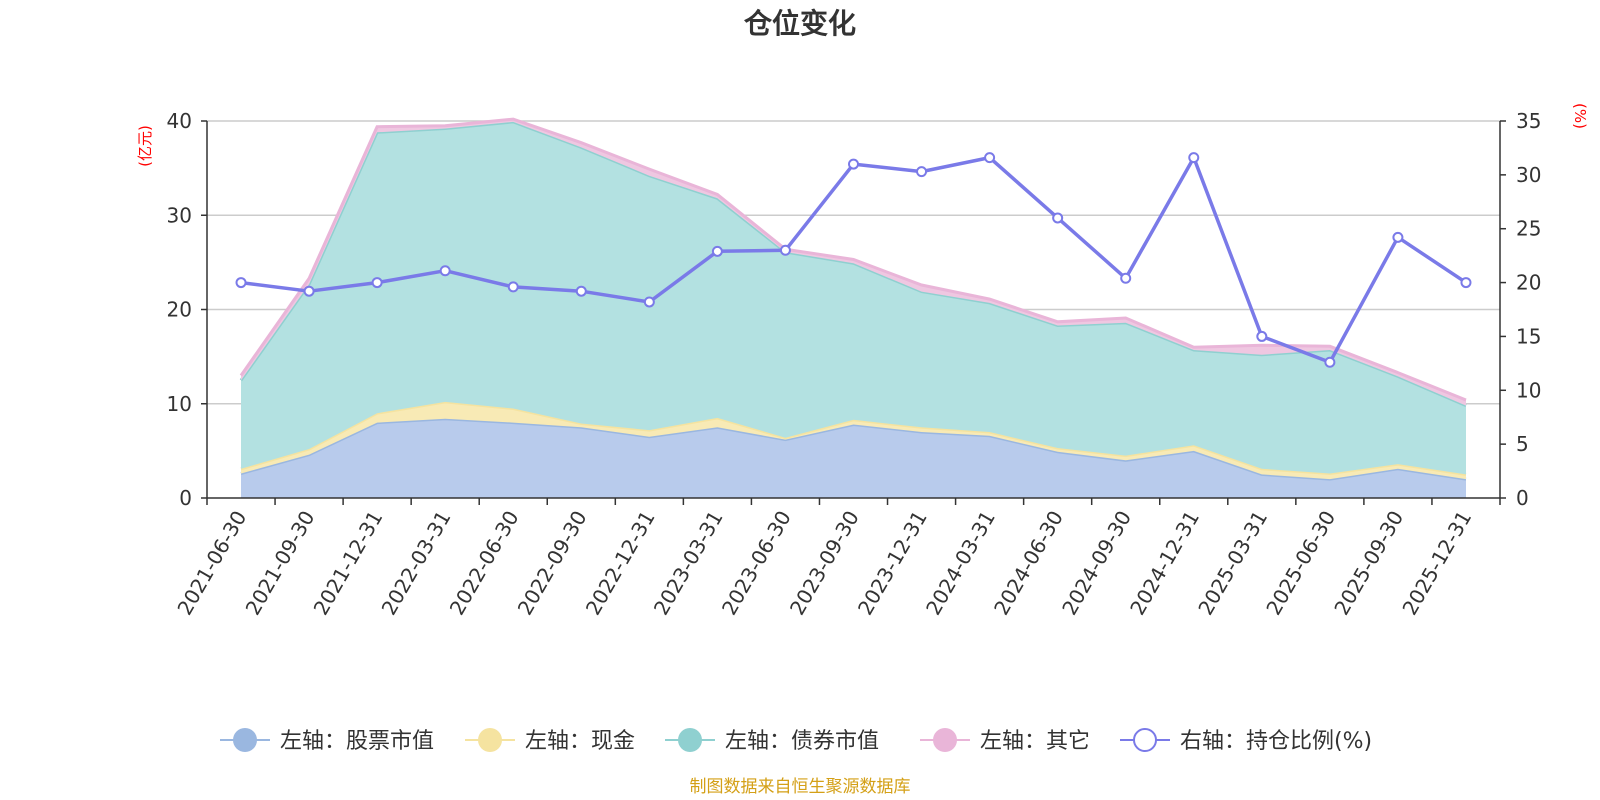 Image resolution: width=1600 pixels, height=800 pixels. I want to click on x-tick-label: 2025-06-30, so click(1300, 563).